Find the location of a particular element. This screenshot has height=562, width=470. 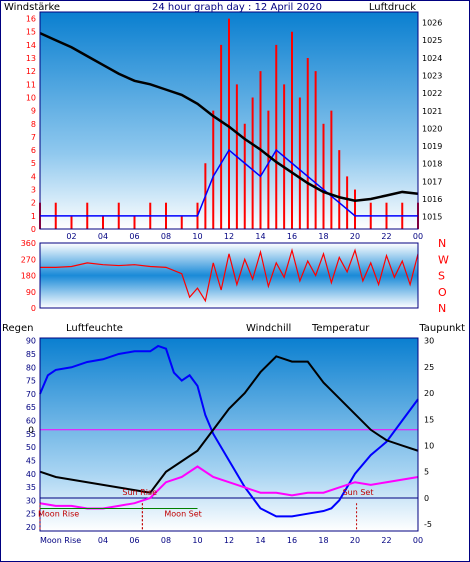

moon-rise-axis-label: Moon Rise is located at coordinates (60, 540).